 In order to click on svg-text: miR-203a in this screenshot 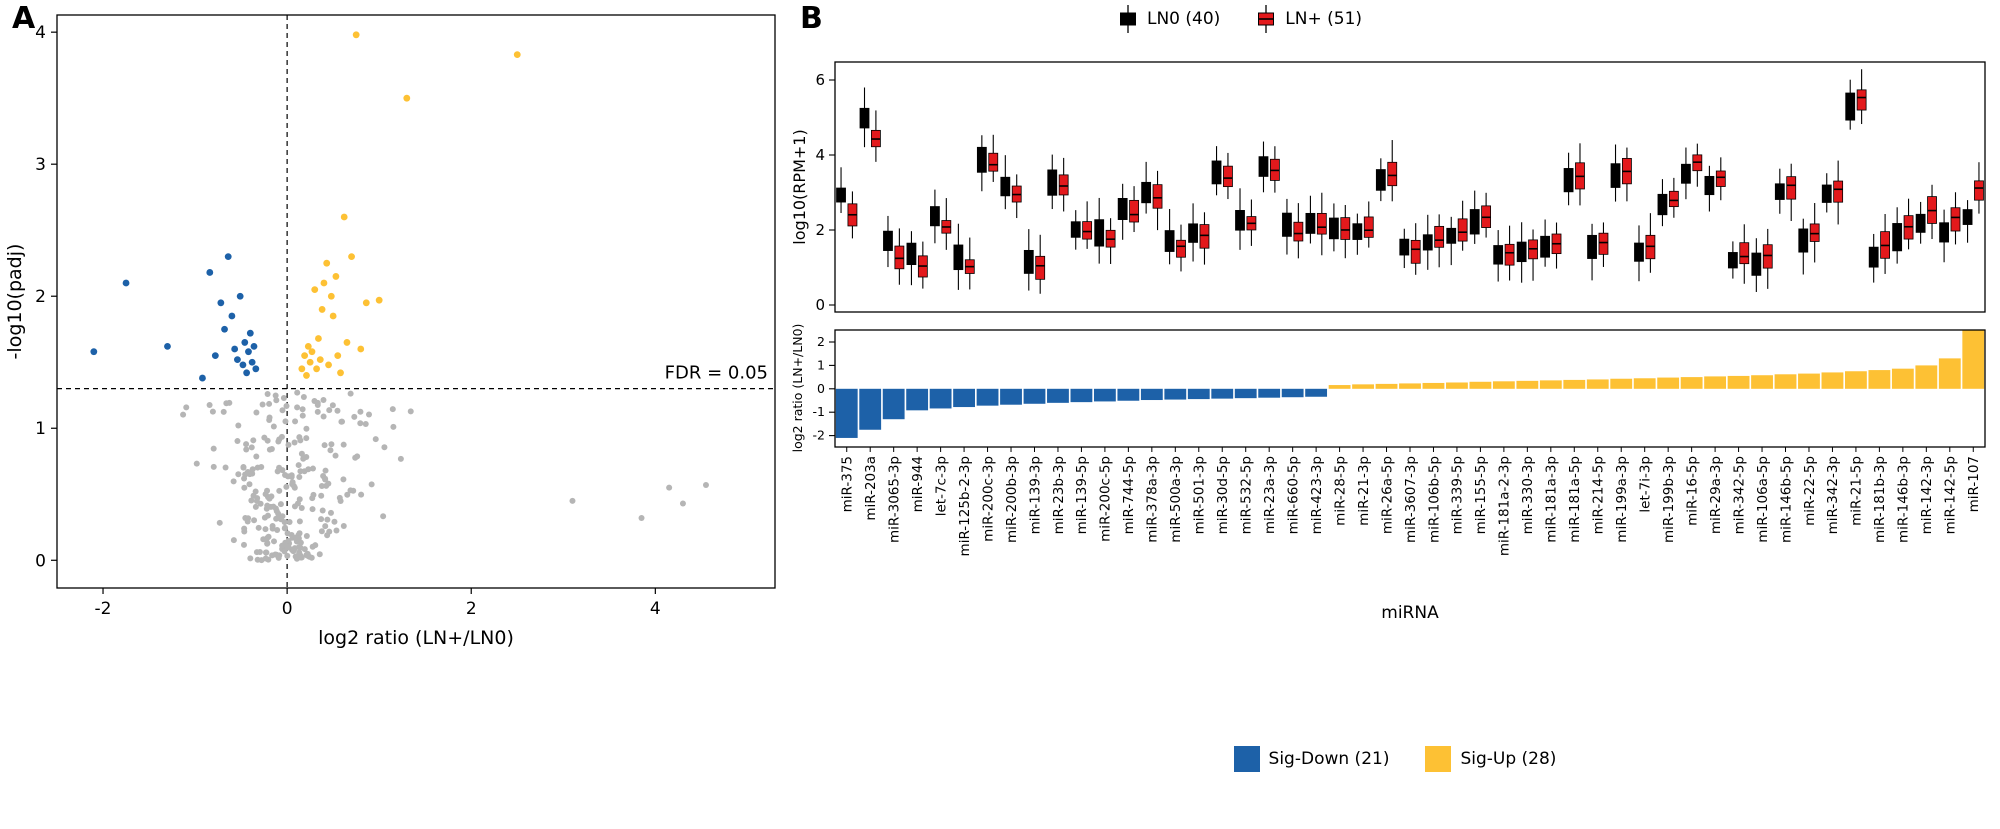, I will do `click(871, 488)`.